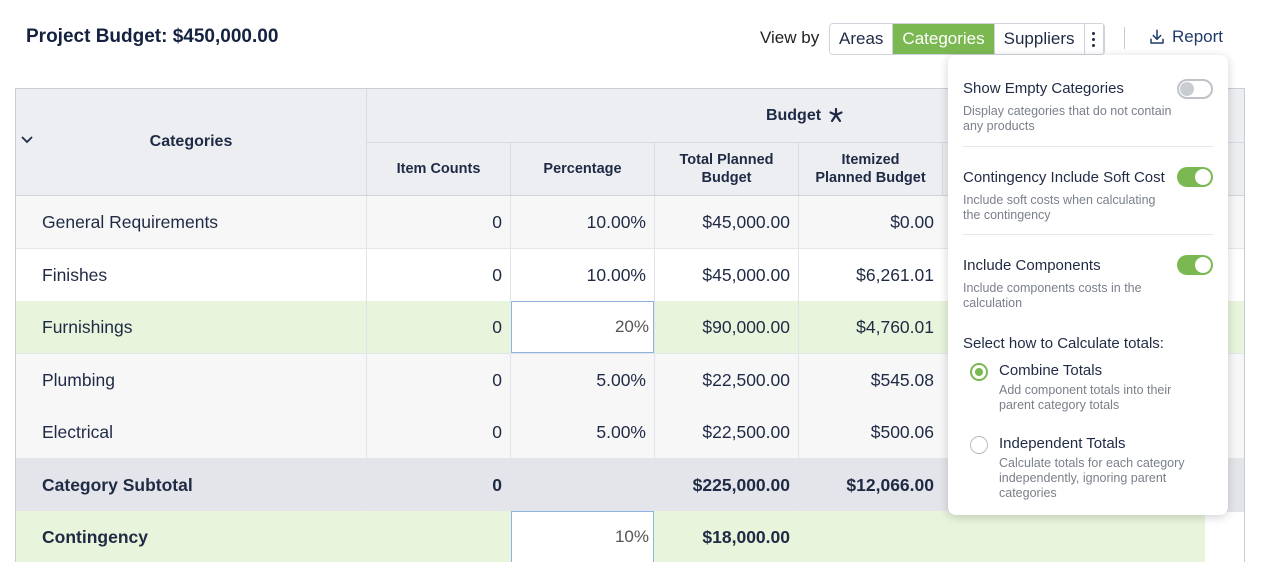 This screenshot has height=581, width=1263. I want to click on row-name: Plumbing, so click(78, 379).